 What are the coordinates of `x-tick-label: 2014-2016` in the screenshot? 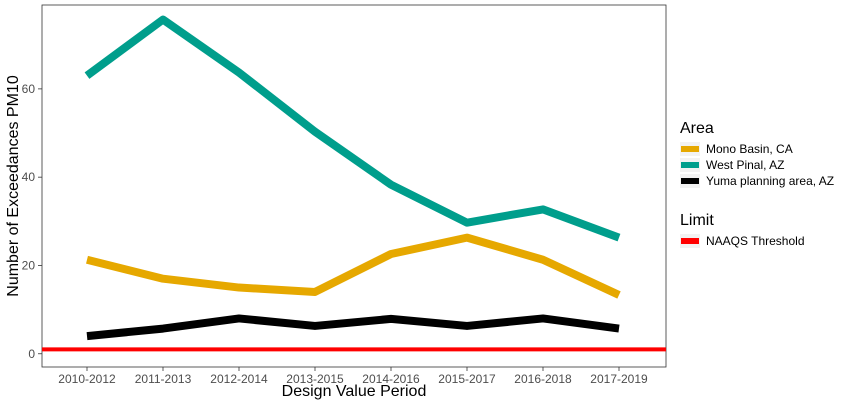 It's located at (391, 379).